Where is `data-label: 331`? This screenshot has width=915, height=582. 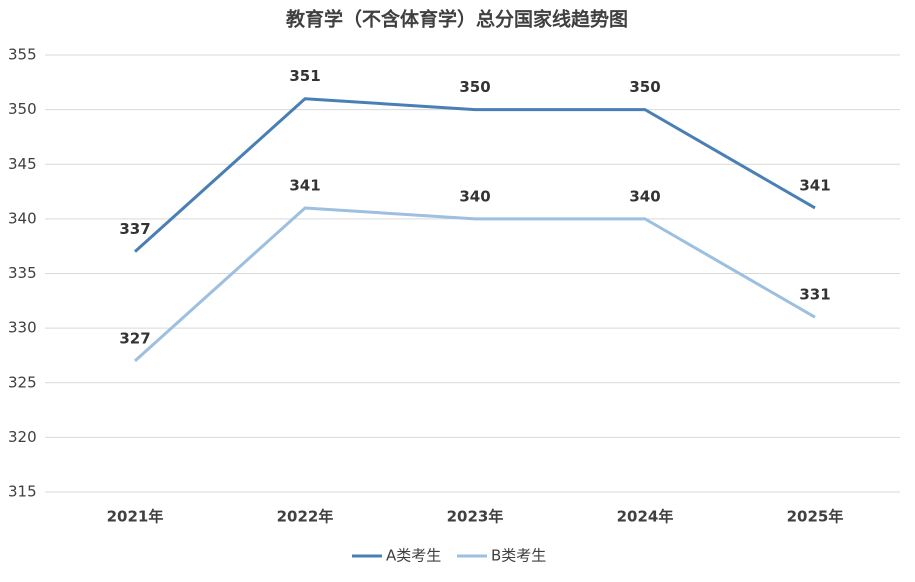
data-label: 331 is located at coordinates (814, 295).